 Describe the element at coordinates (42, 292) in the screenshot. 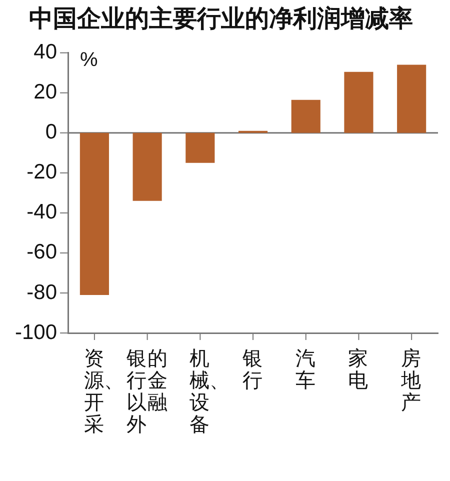

I see `y-tick-label: -80` at that location.